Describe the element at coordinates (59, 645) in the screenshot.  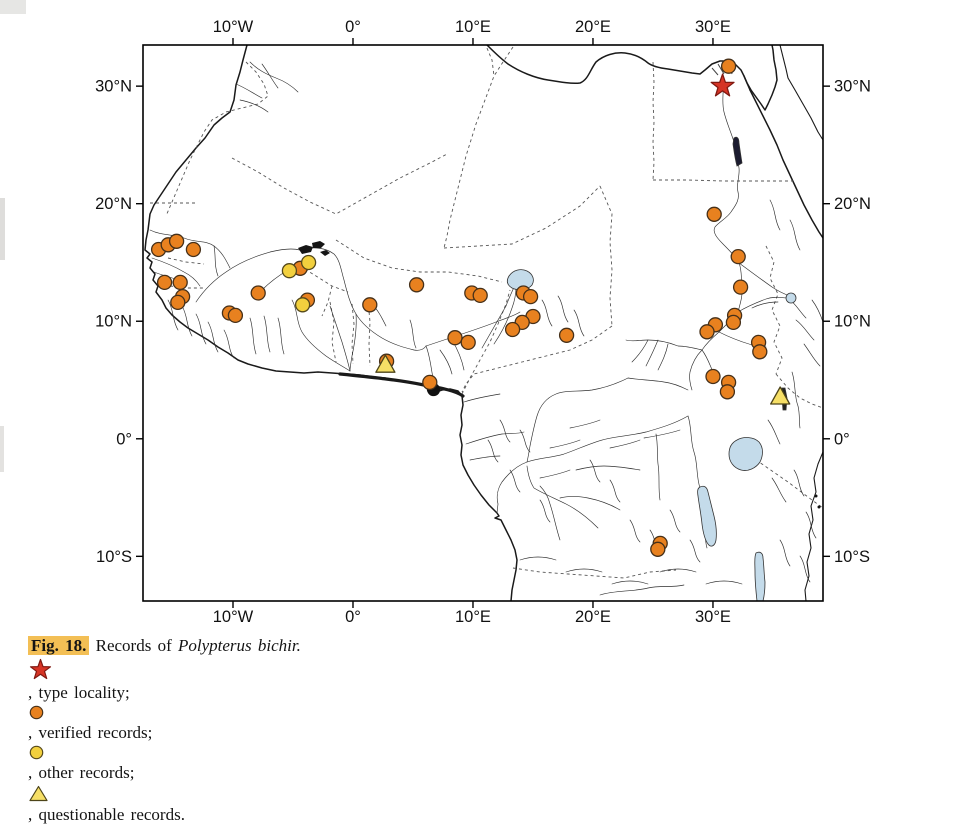
I see `figure-label: Fig. 18.` at that location.